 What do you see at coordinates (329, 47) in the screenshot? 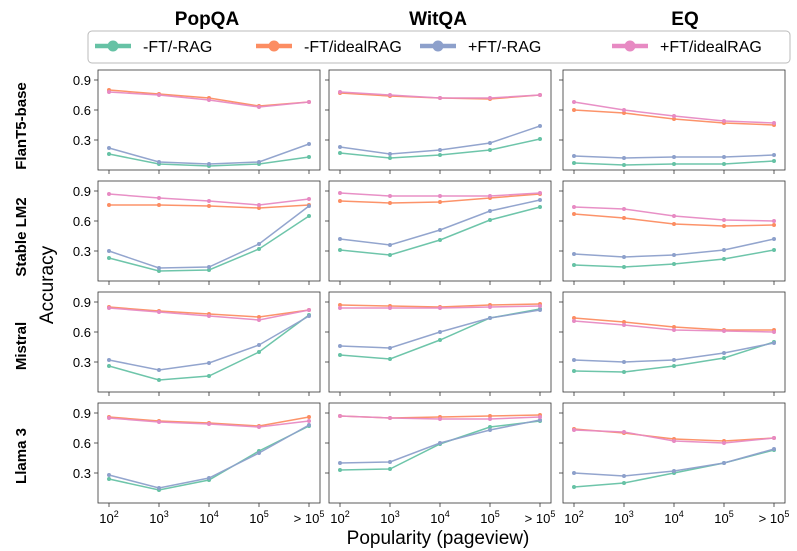
I see `legend-item-ft-idealrag: -FT/idealRAG` at bounding box center [329, 47].